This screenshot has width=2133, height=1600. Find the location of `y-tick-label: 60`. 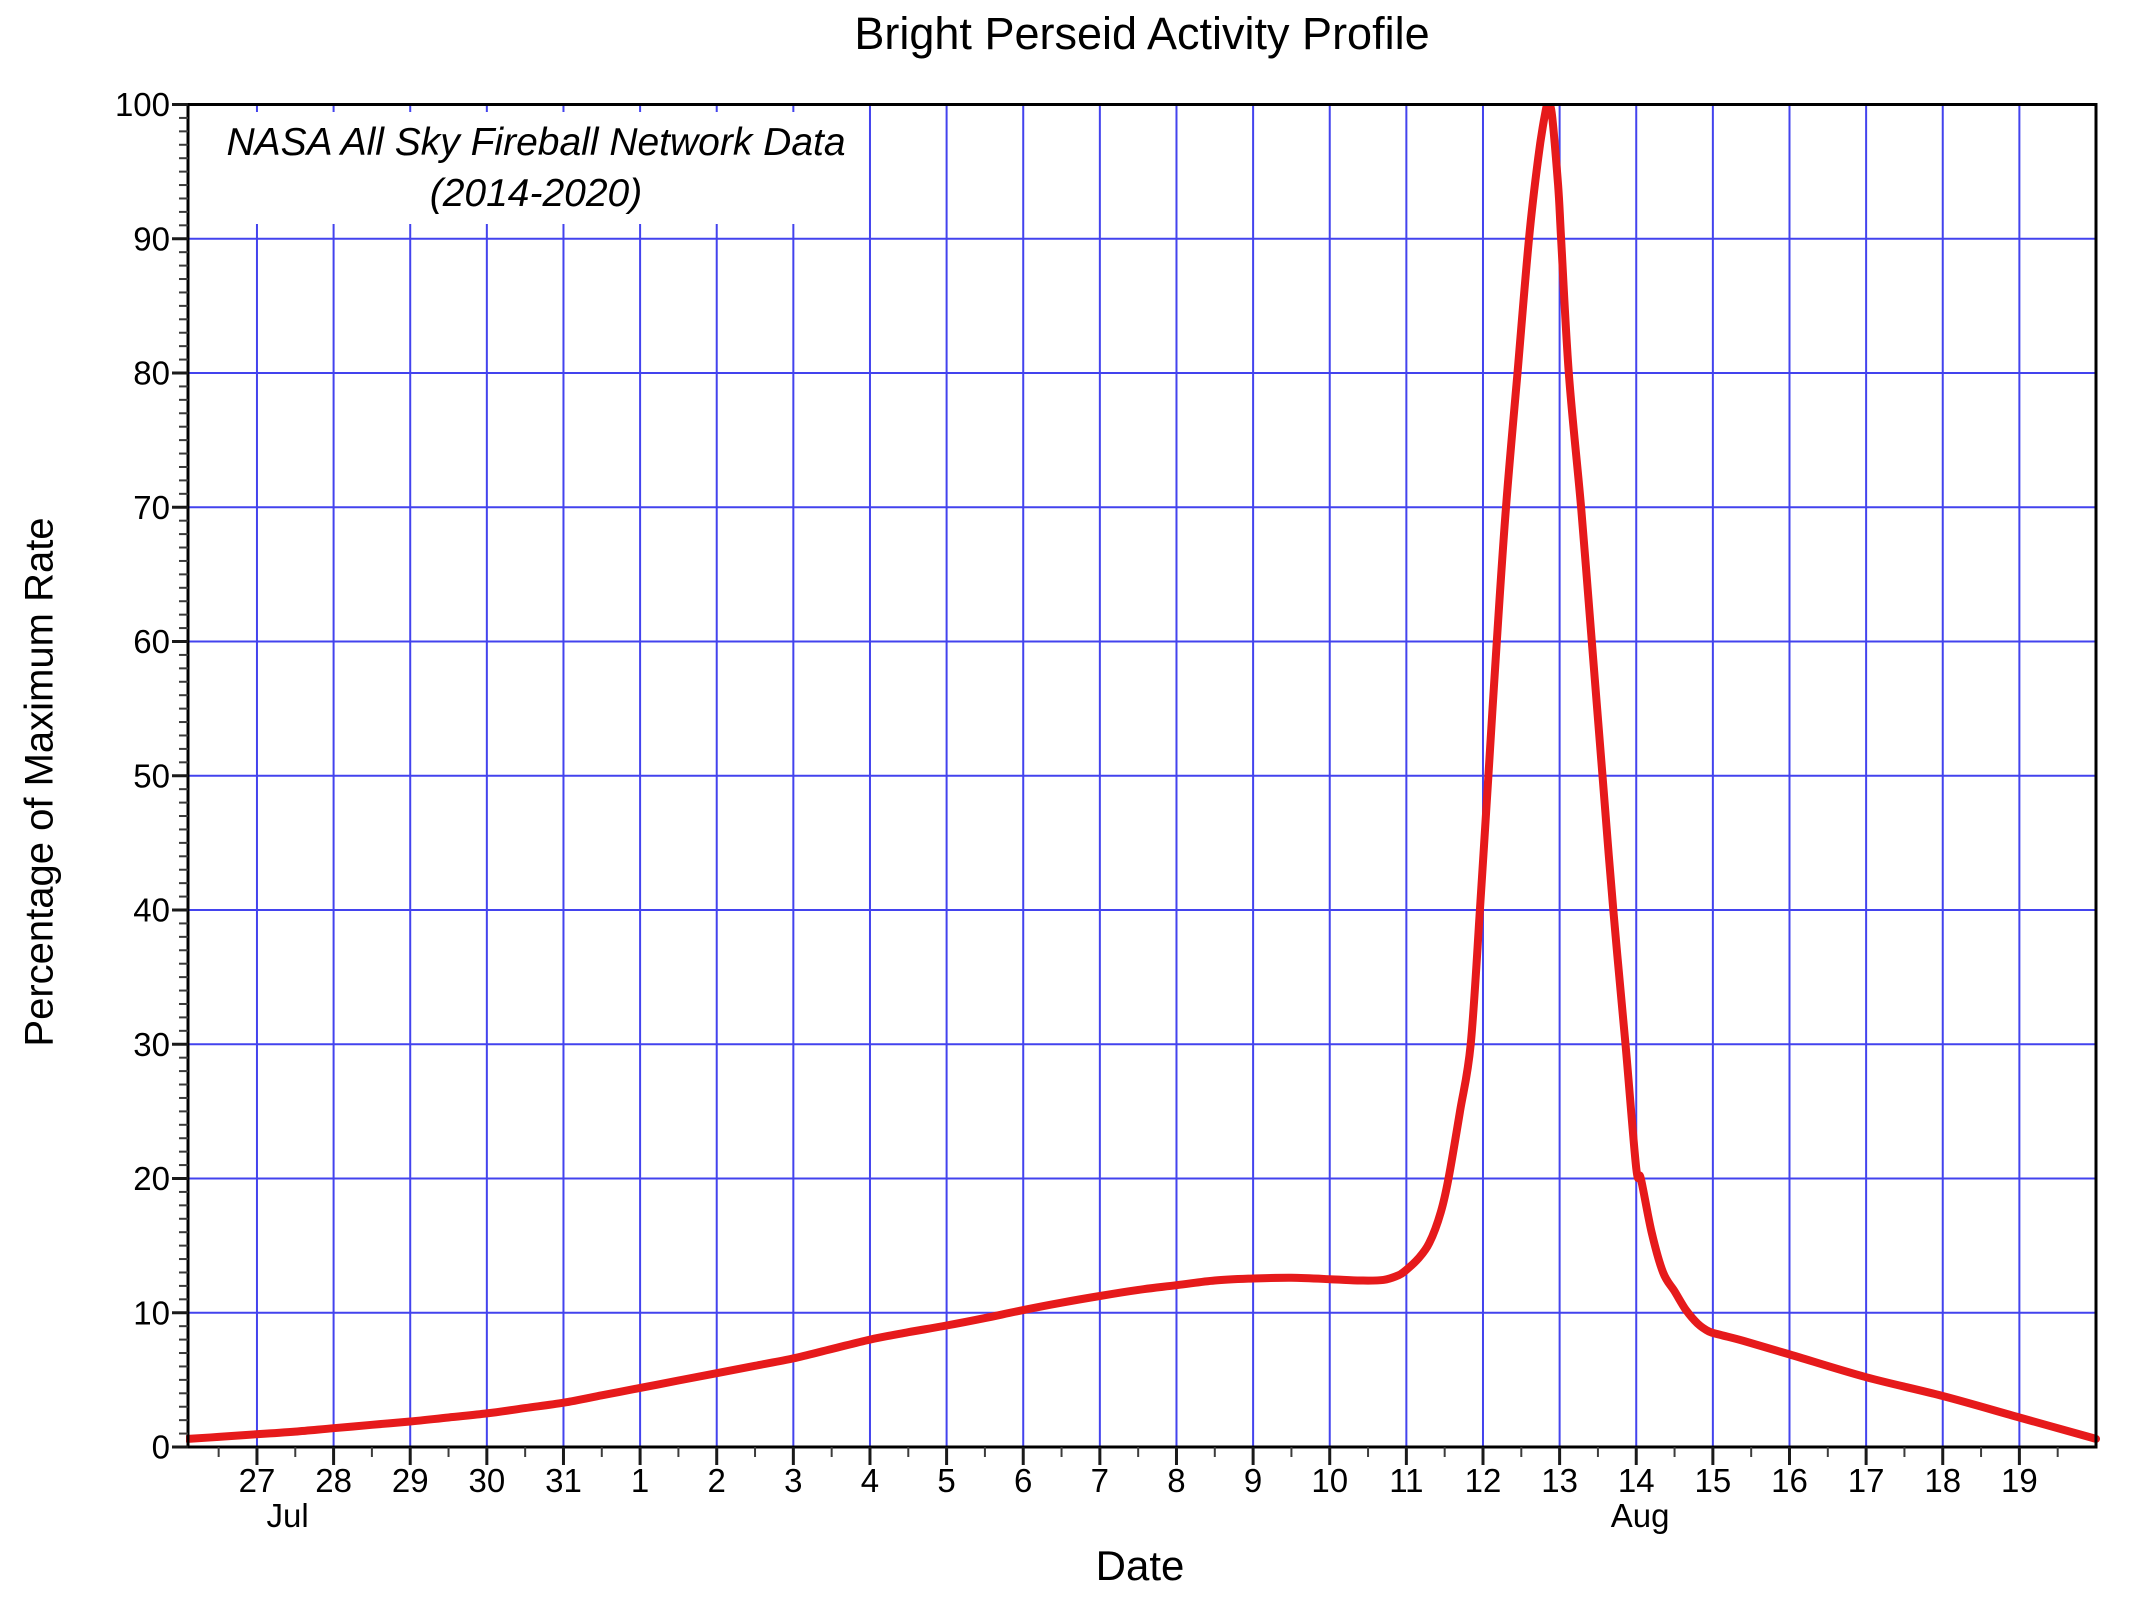

y-tick-label: 60 is located at coordinates (151, 641).